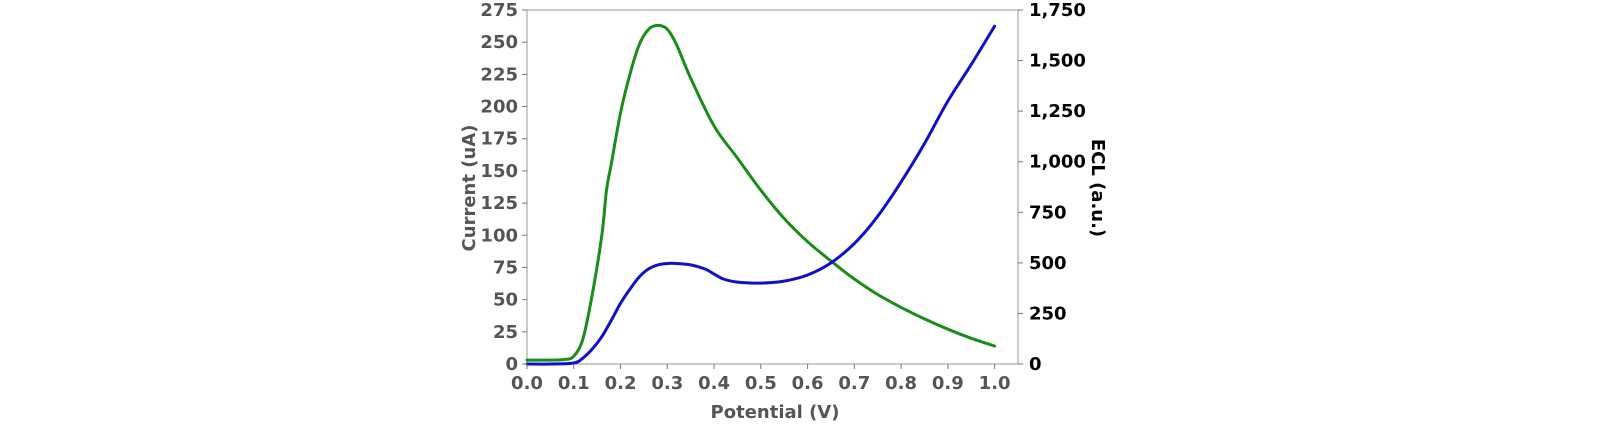 Image resolution: width=1600 pixels, height=438 pixels. What do you see at coordinates (505, 332) in the screenshot?
I see `left-tick-label: 25` at bounding box center [505, 332].